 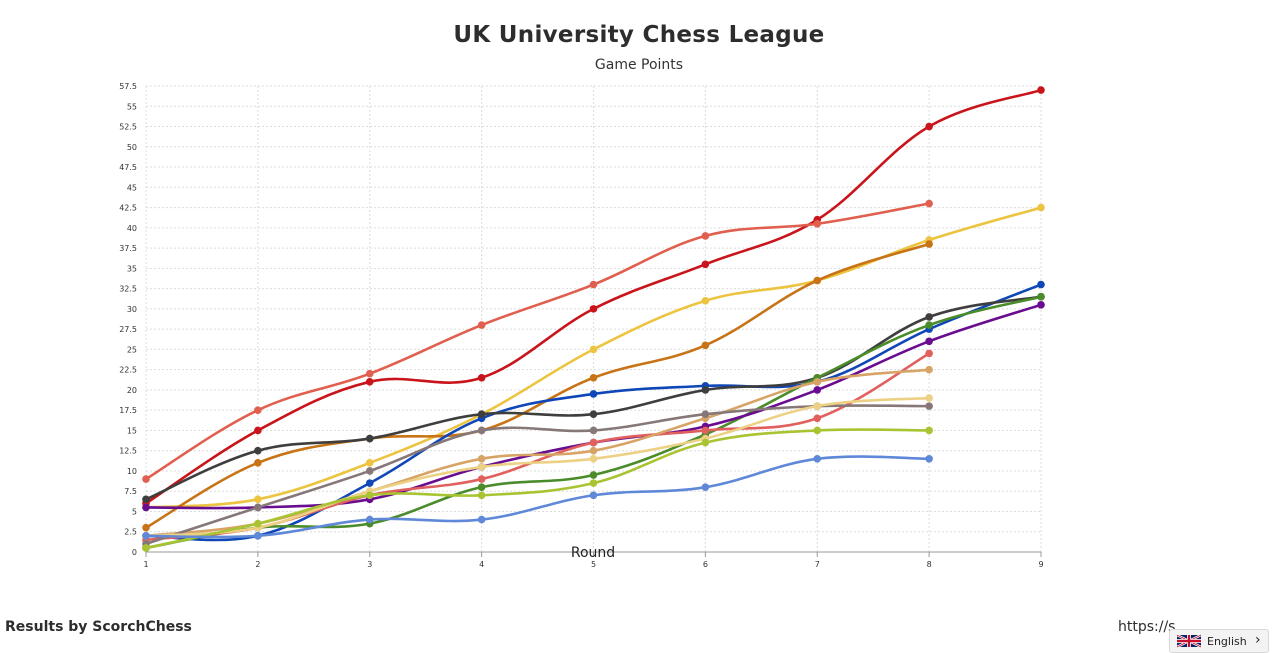 What do you see at coordinates (1147, 627) in the screenshot?
I see `footer-url-link: https://s` at bounding box center [1147, 627].